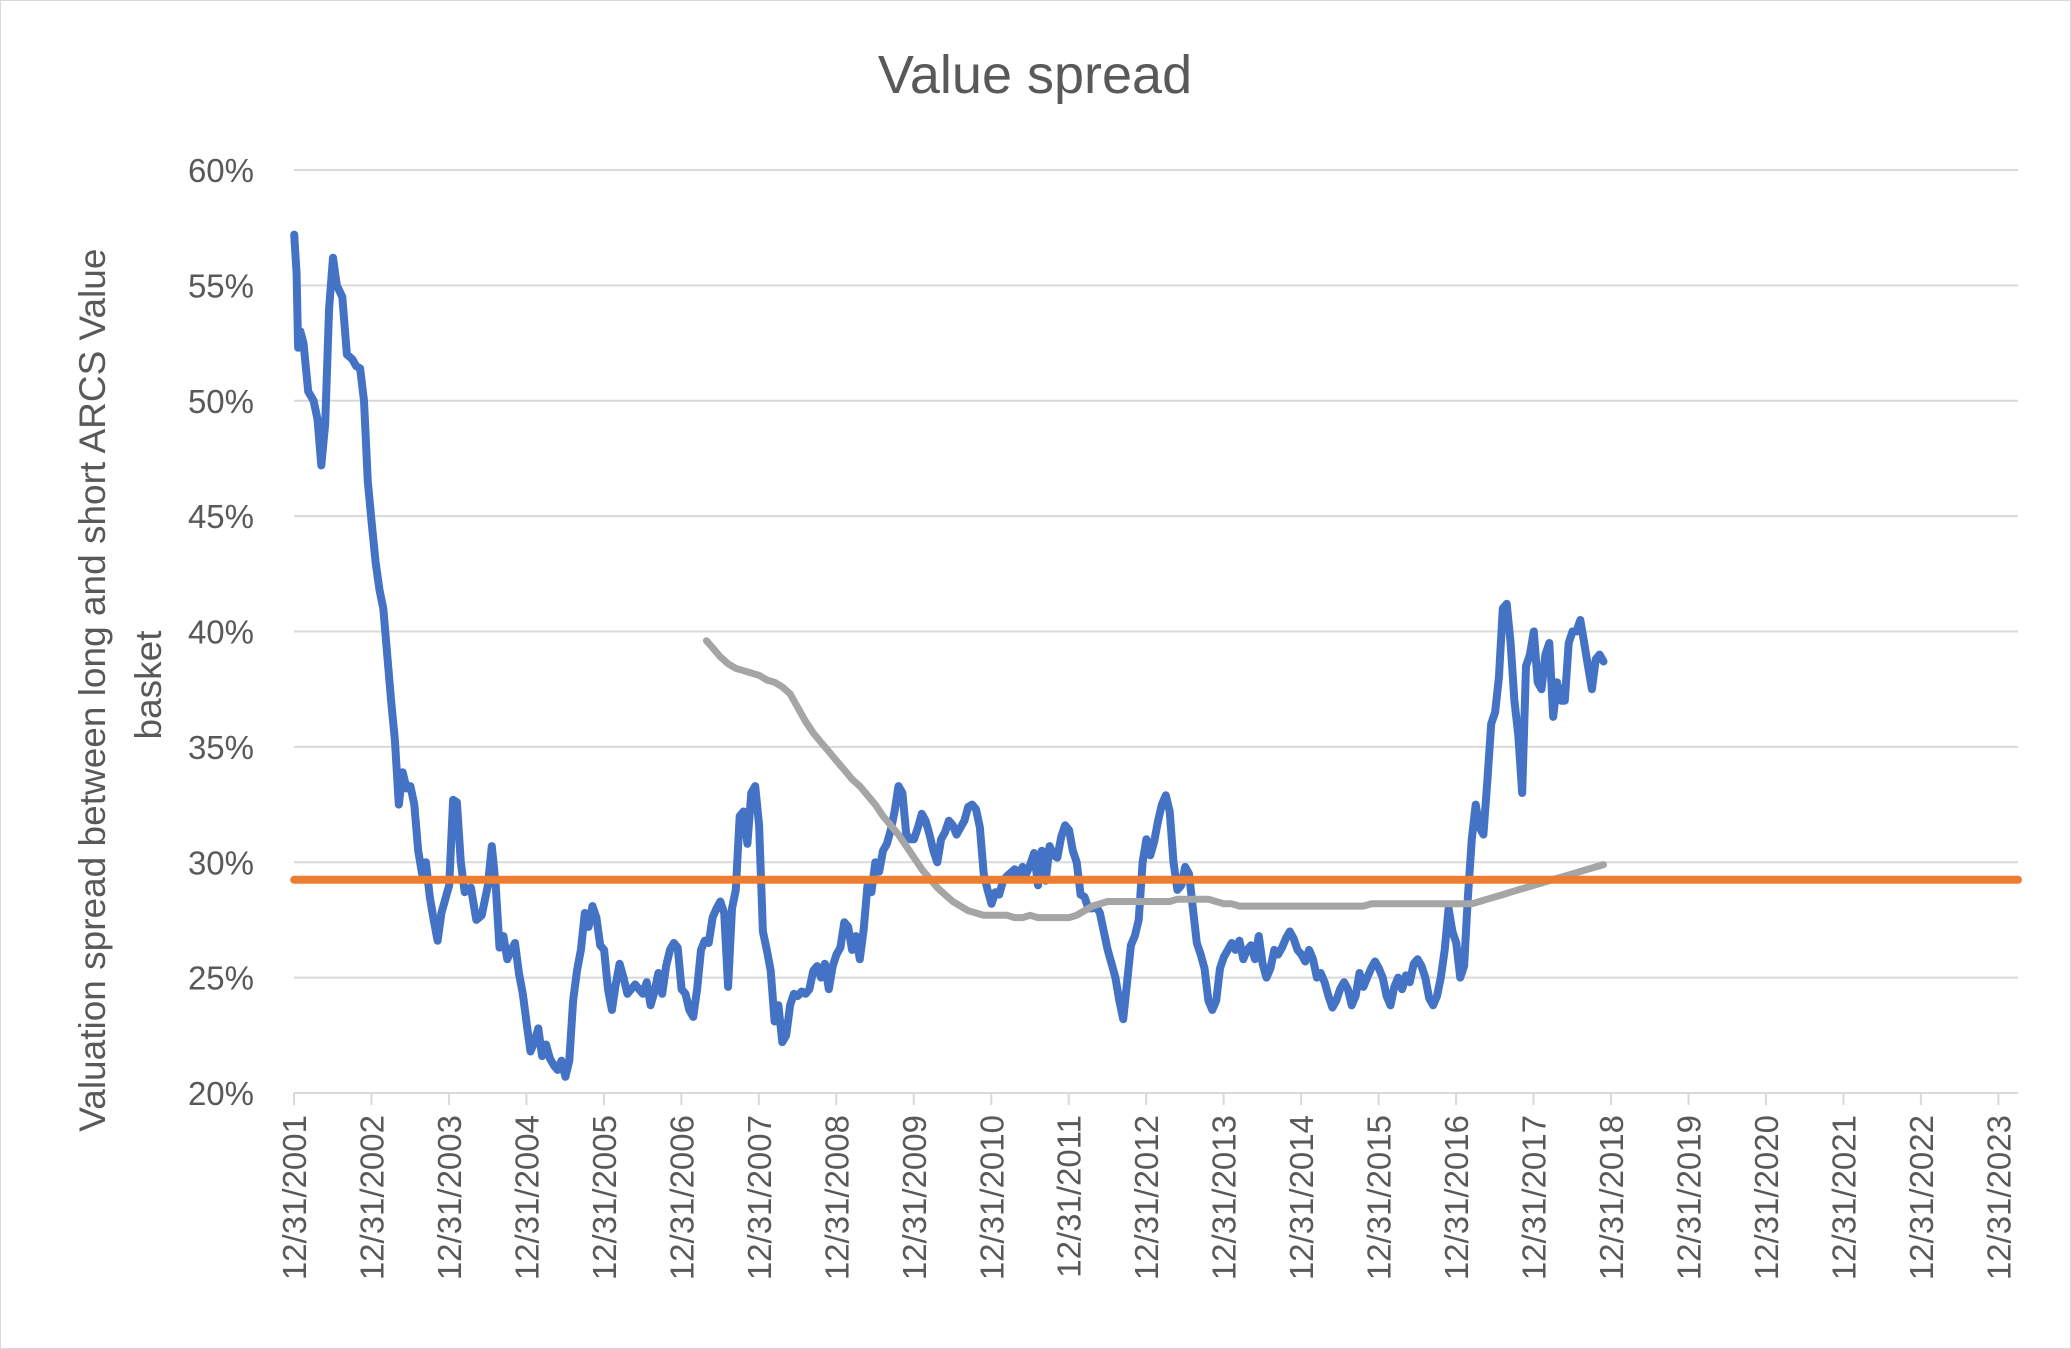 Image resolution: width=2071 pixels, height=1349 pixels. I want to click on x-tick-label: 12/31/2008, so click(836, 1197).